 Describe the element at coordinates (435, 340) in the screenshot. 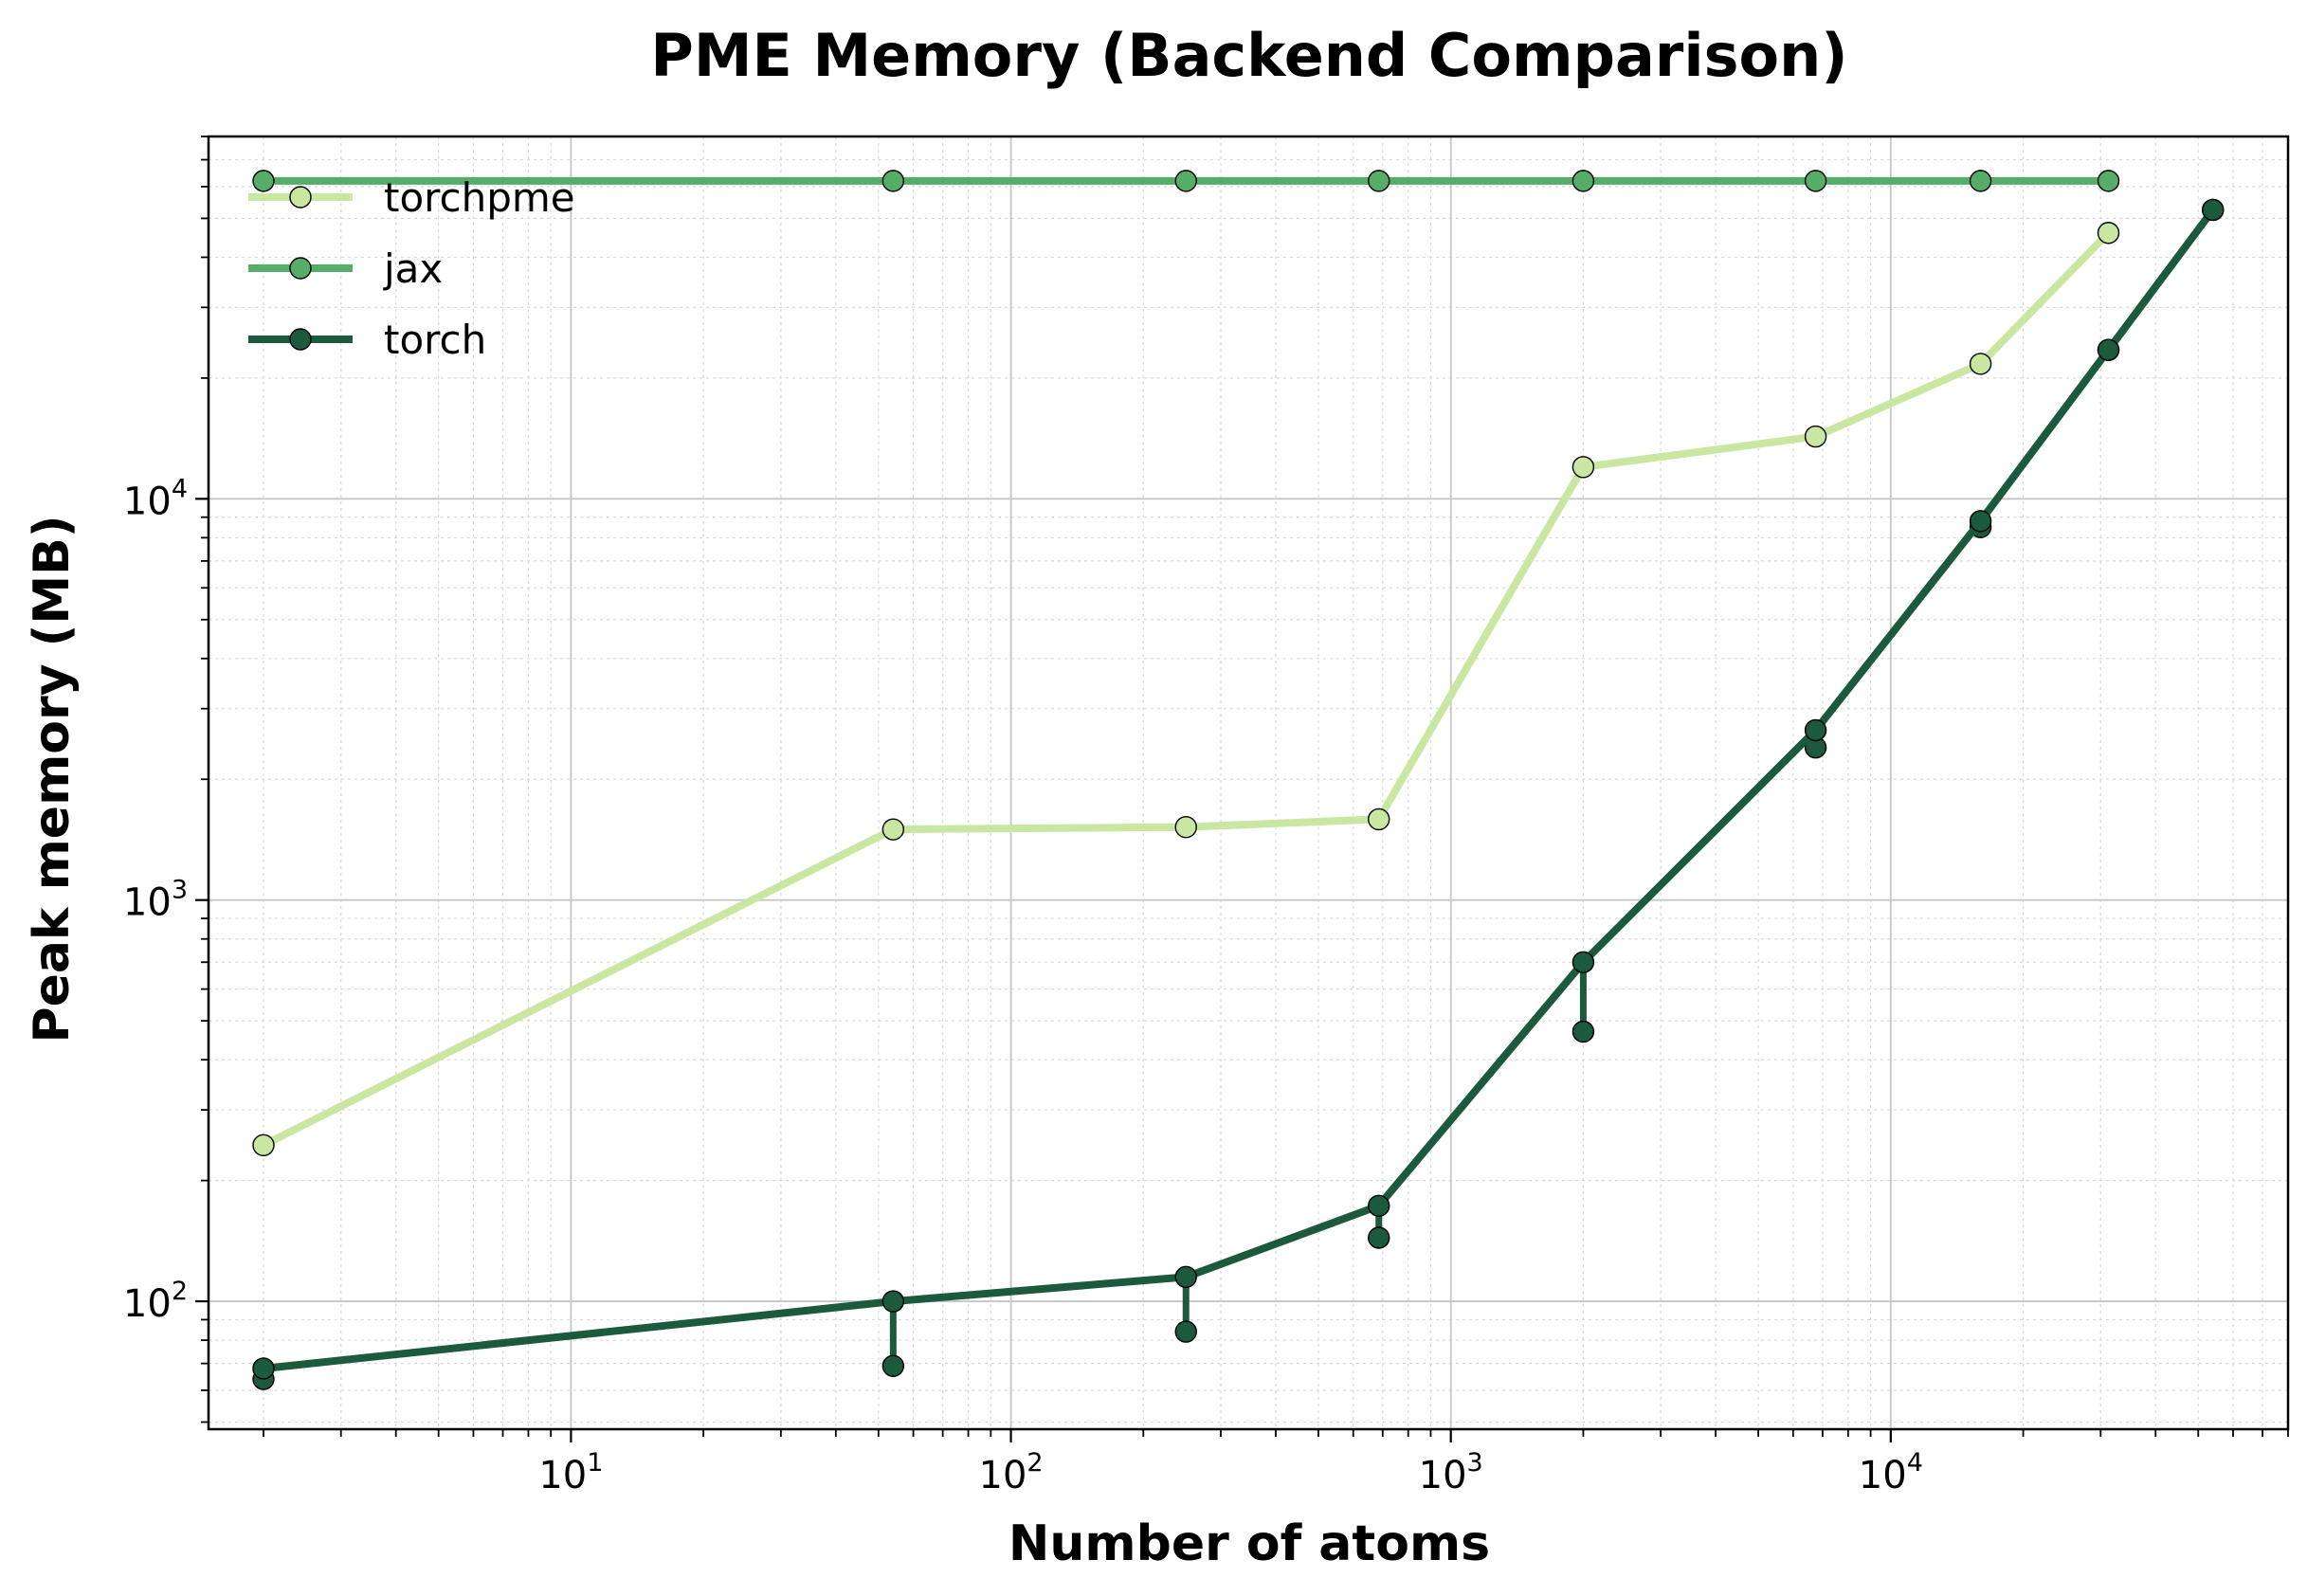

I see `legend-label: torch` at that location.